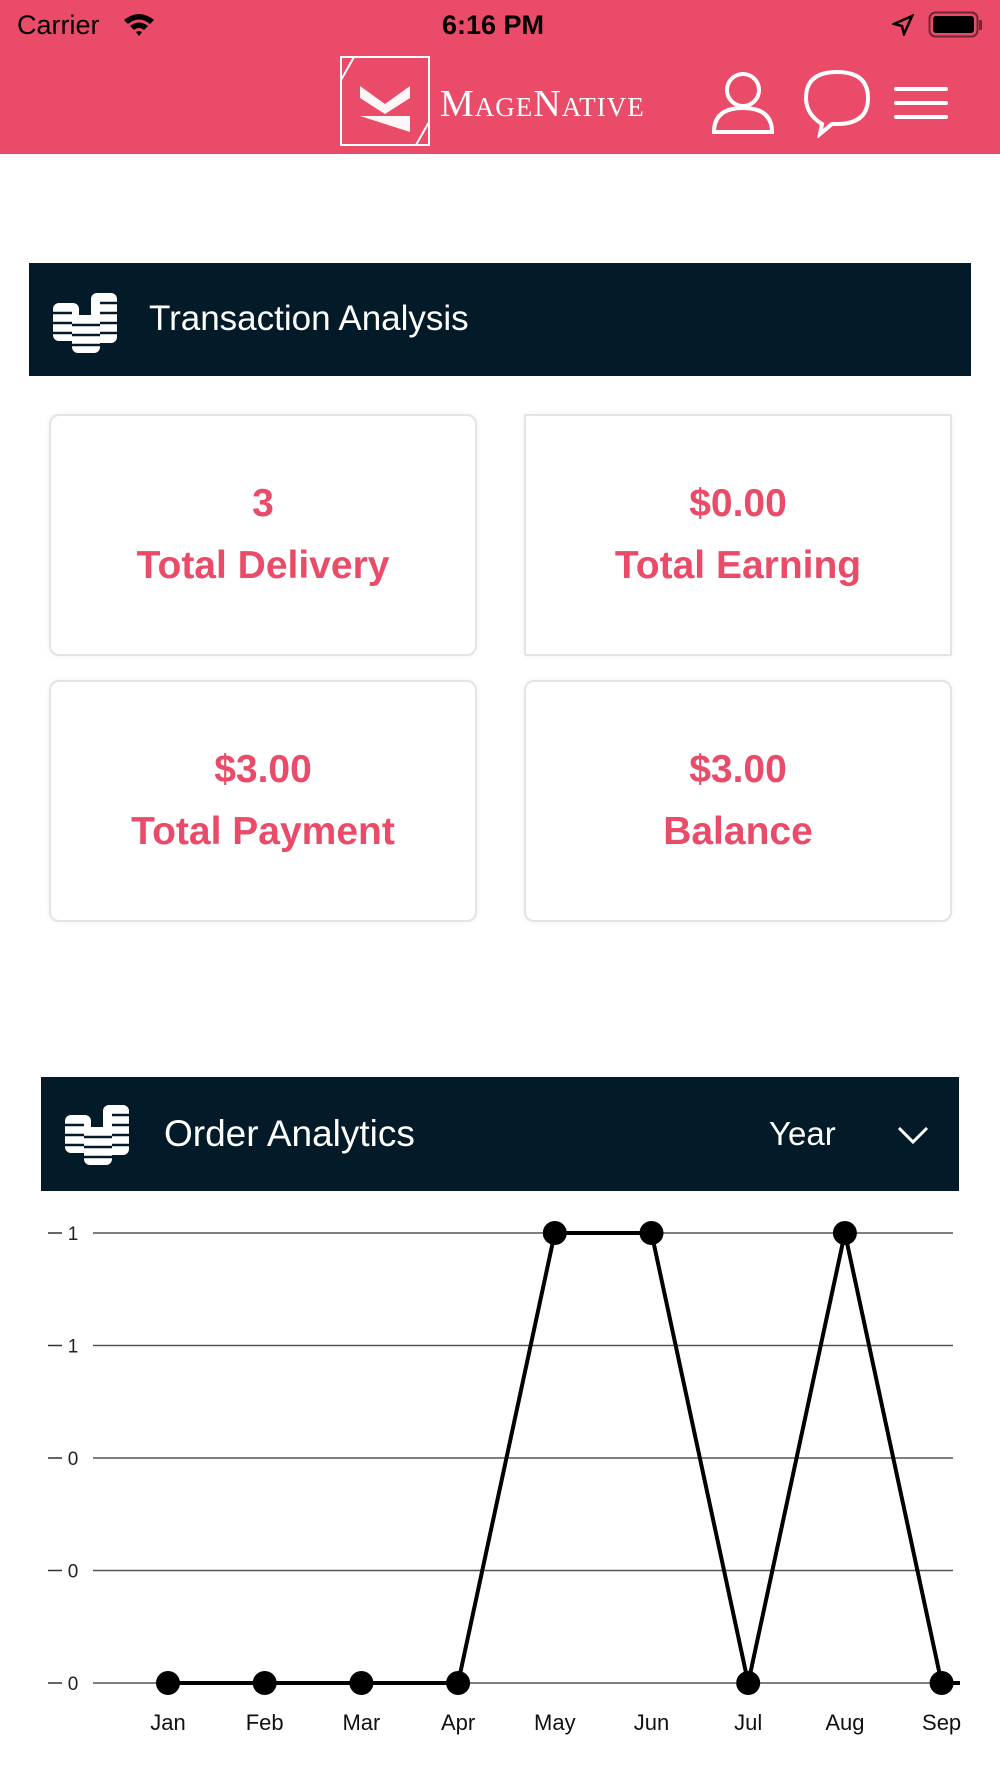  I want to click on location-icon, so click(903, 25).